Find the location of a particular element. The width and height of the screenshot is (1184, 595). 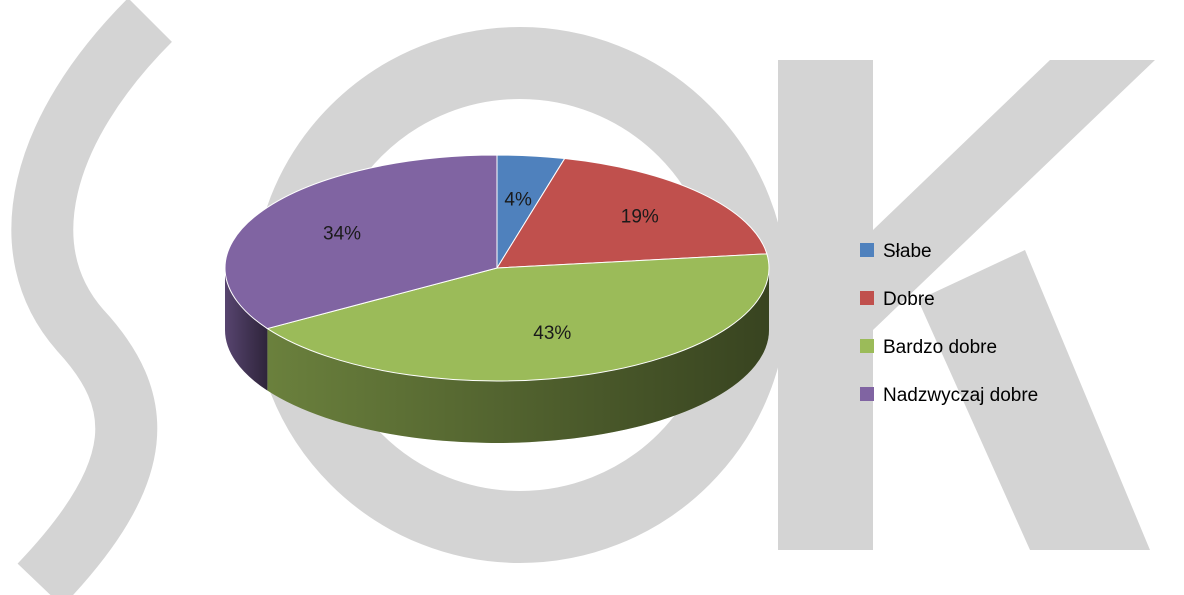

pie-side-walls is located at coordinates (497, 355).